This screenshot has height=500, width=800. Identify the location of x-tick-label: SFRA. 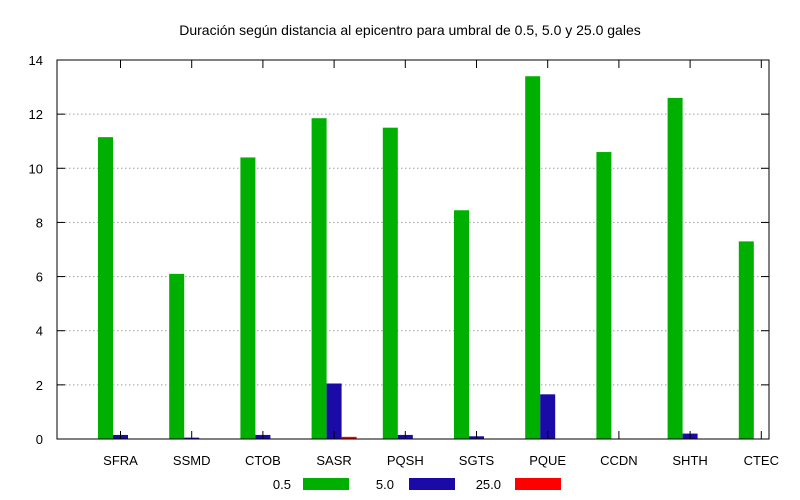
(120, 460).